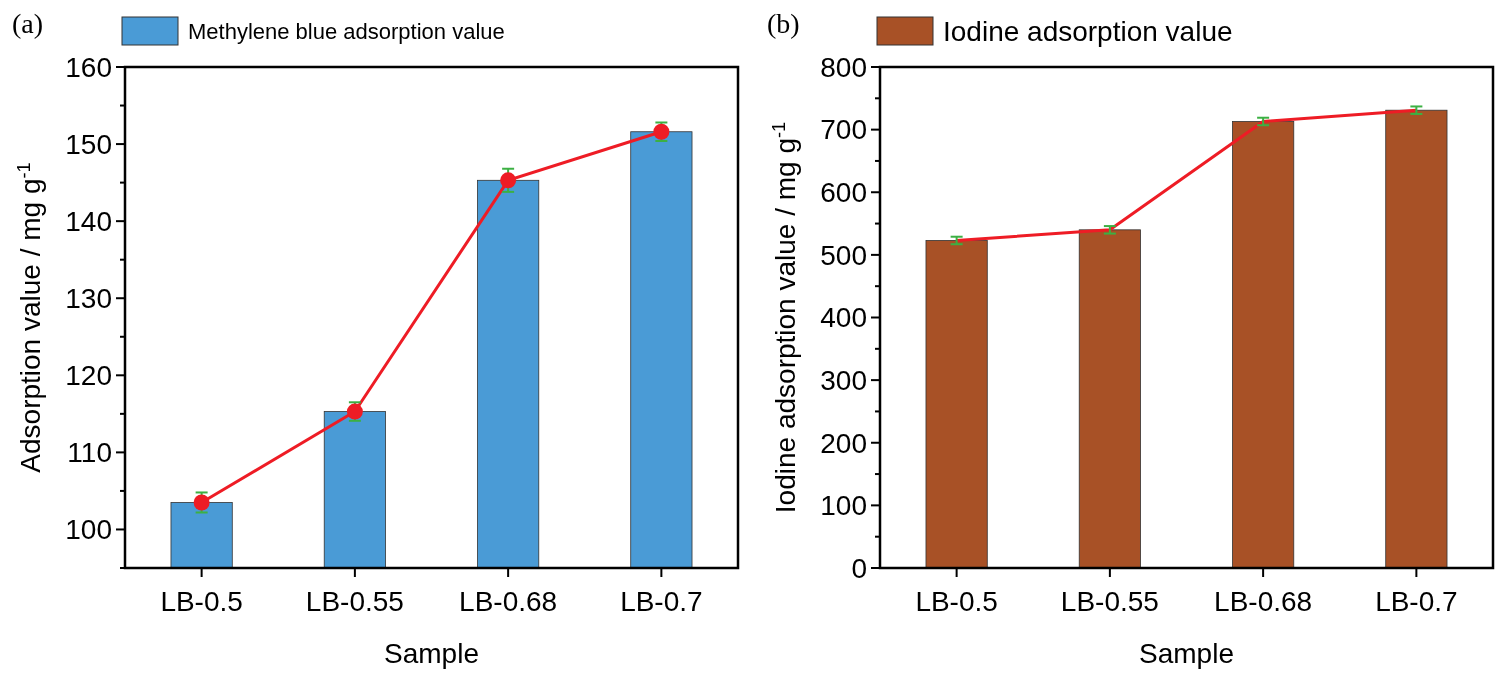  What do you see at coordinates (1186, 175) in the screenshot?
I see `line-series` at bounding box center [1186, 175].